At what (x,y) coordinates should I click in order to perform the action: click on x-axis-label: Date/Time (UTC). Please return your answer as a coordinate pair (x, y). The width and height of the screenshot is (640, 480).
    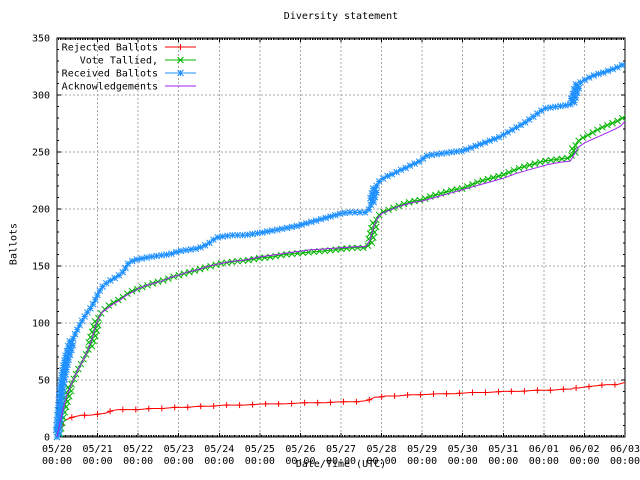
    Looking at the image, I should click on (341, 464).